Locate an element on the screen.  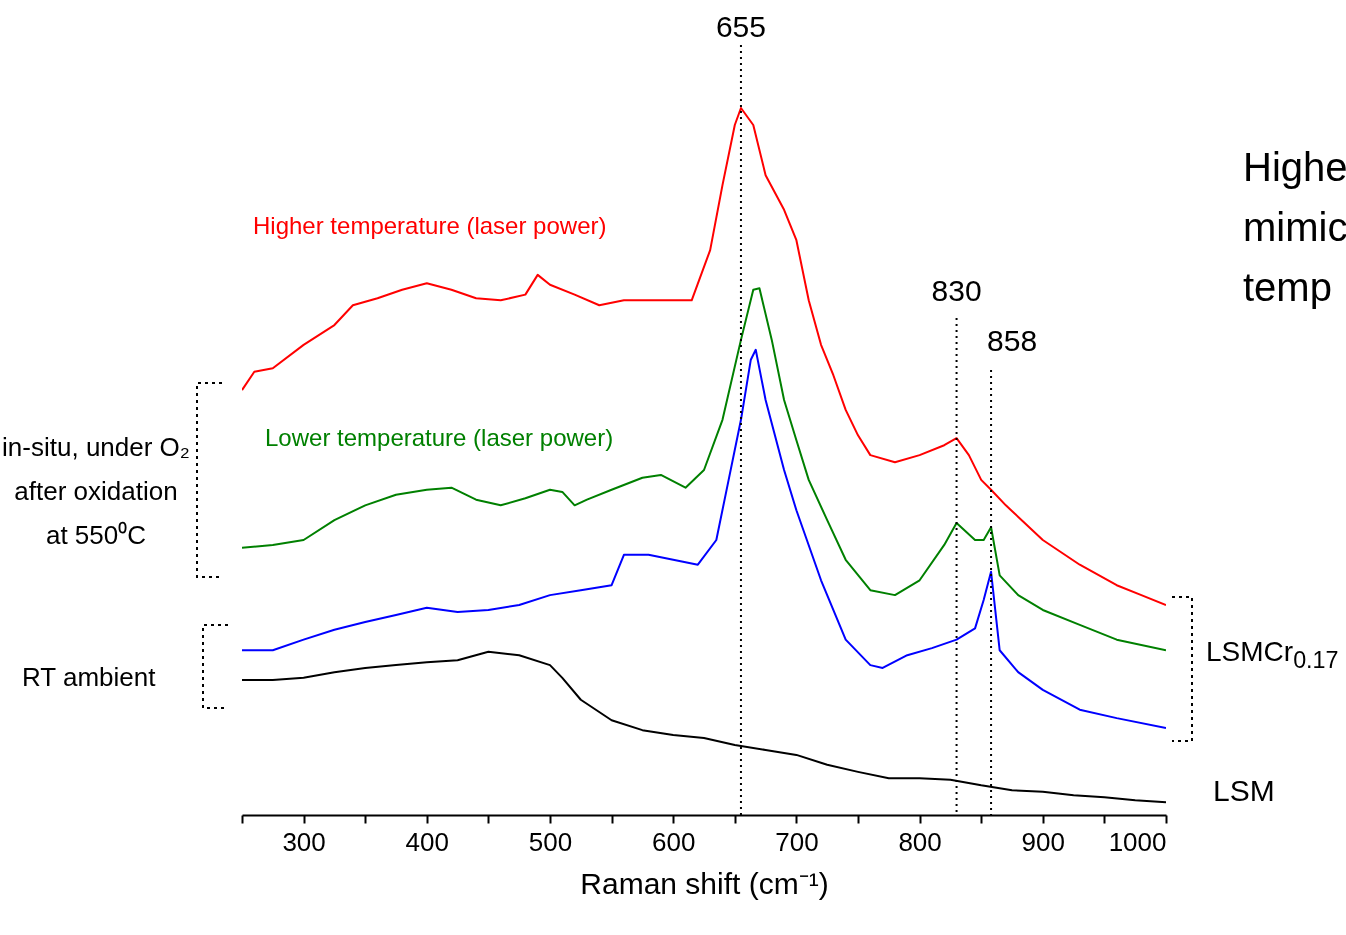
x-axis-title: Raman shift (cm⁻¹) is located at coordinates (704, 883).